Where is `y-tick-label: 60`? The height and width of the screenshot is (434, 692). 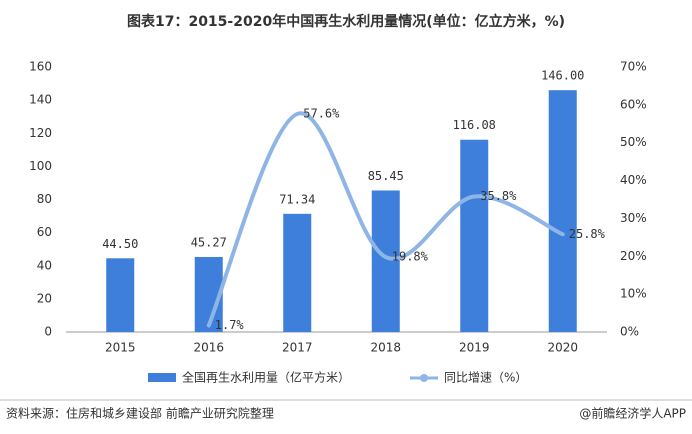 y-tick-label: 60 is located at coordinates (44, 232).